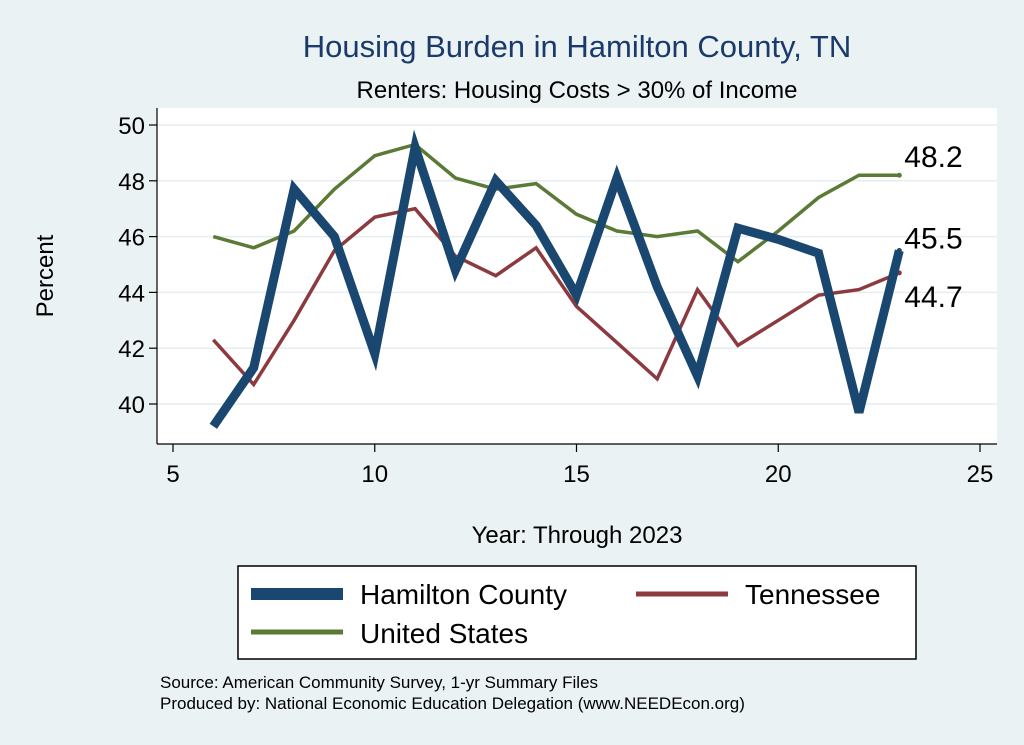 The height and width of the screenshot is (745, 1024). I want to click on legend-label-hamilton: Hamilton County, so click(463, 594).